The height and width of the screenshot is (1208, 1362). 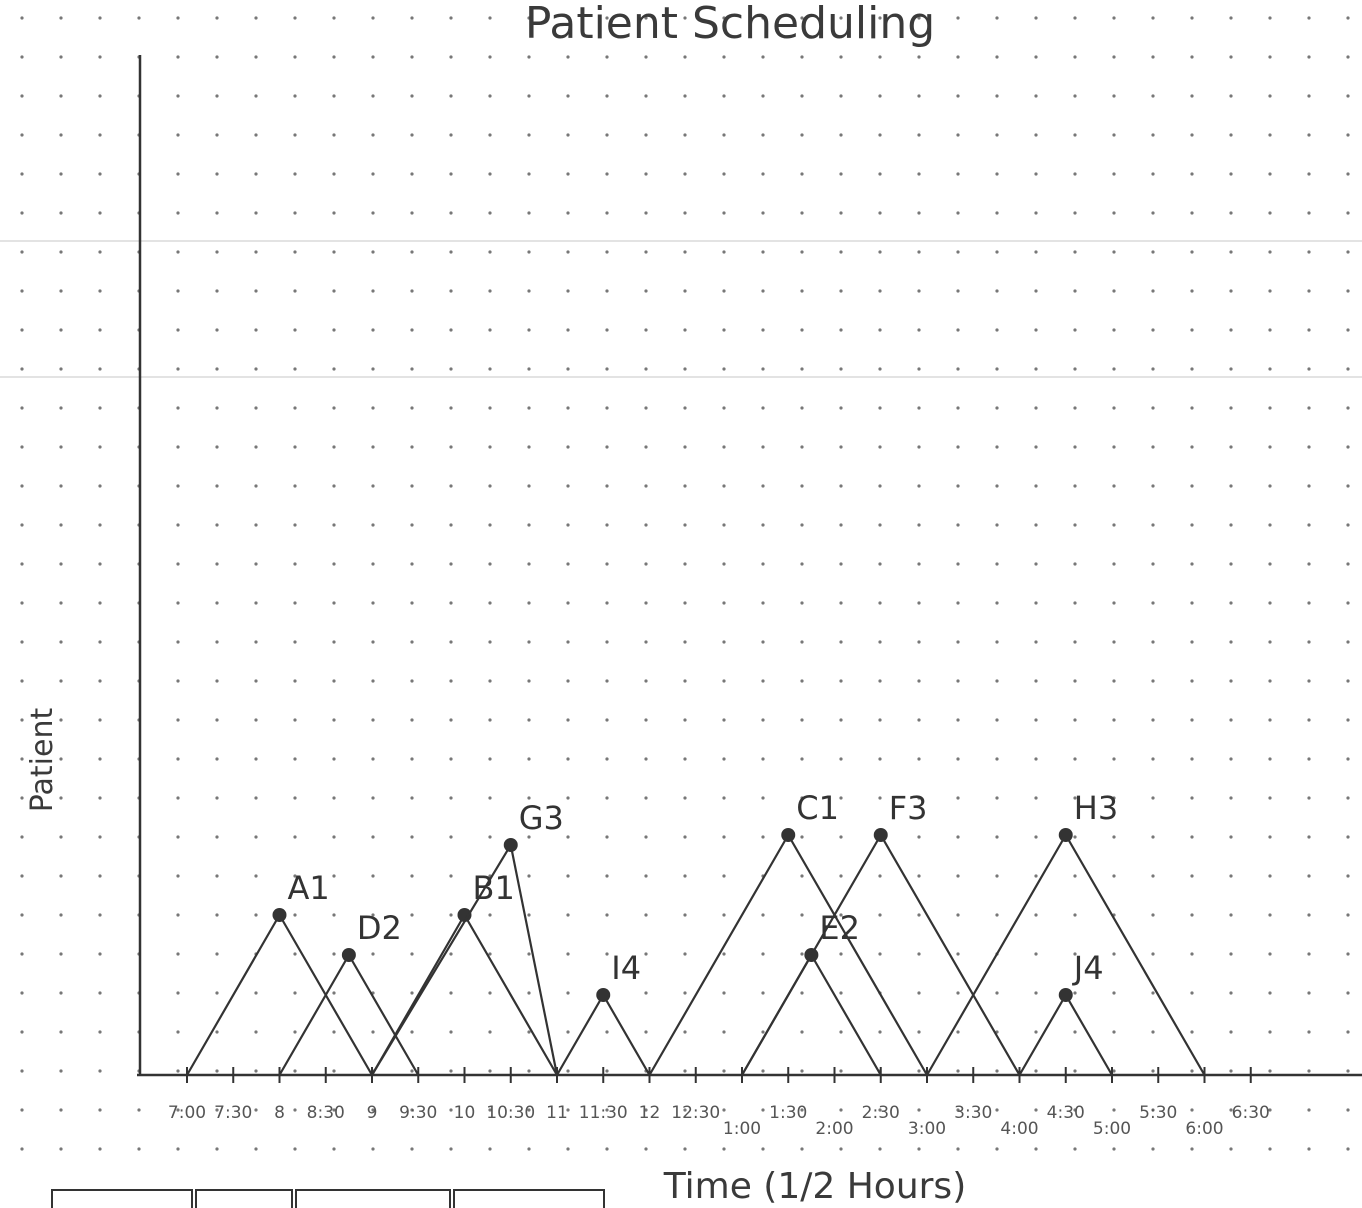 I want to click on patient-peak-point, so click(x=788, y=835).